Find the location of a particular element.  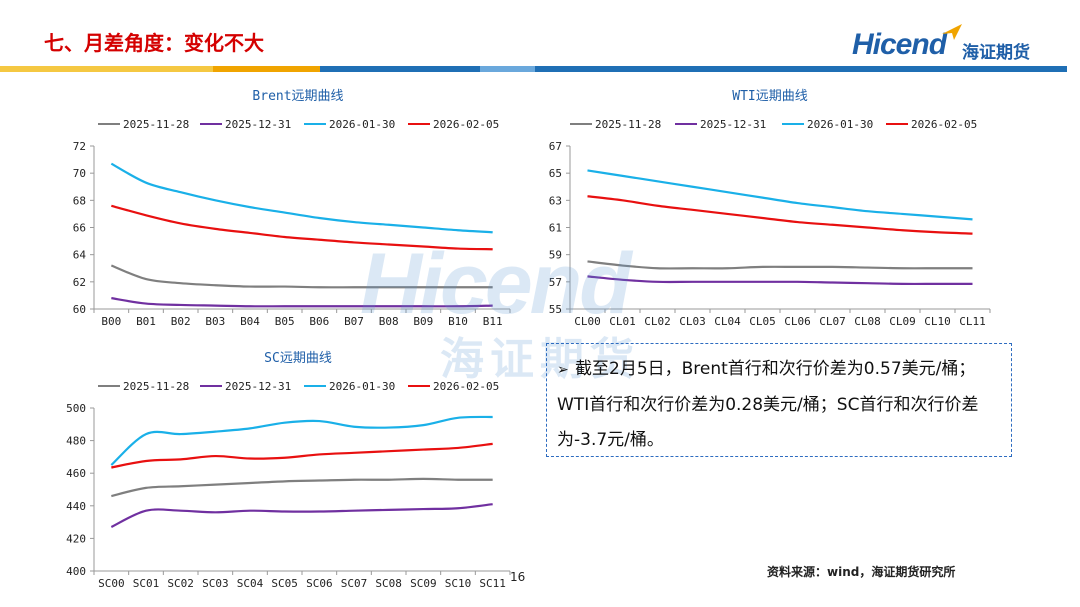

header-band-yellow is located at coordinates (106, 69).